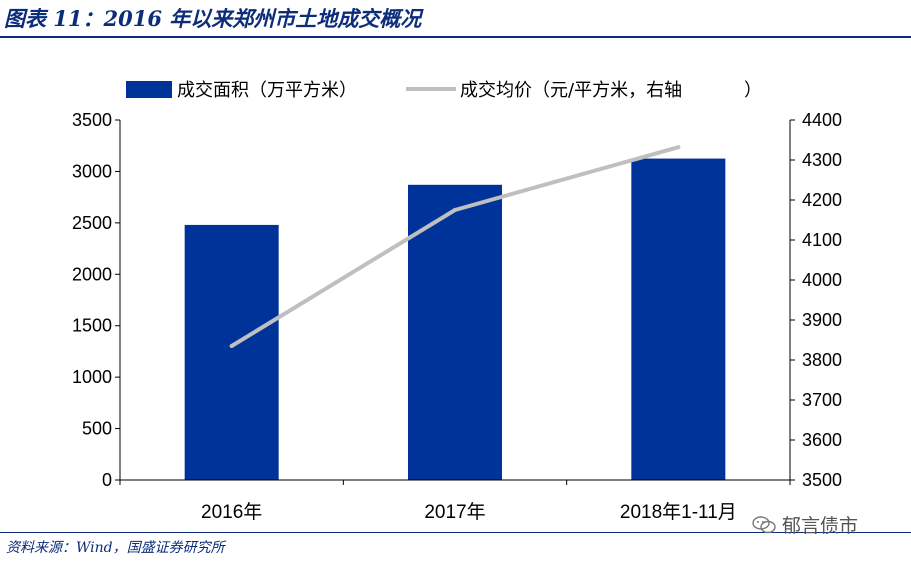 This screenshot has height=561, width=911. I want to click on left-axis-tick-label: 2000, so click(92, 274).